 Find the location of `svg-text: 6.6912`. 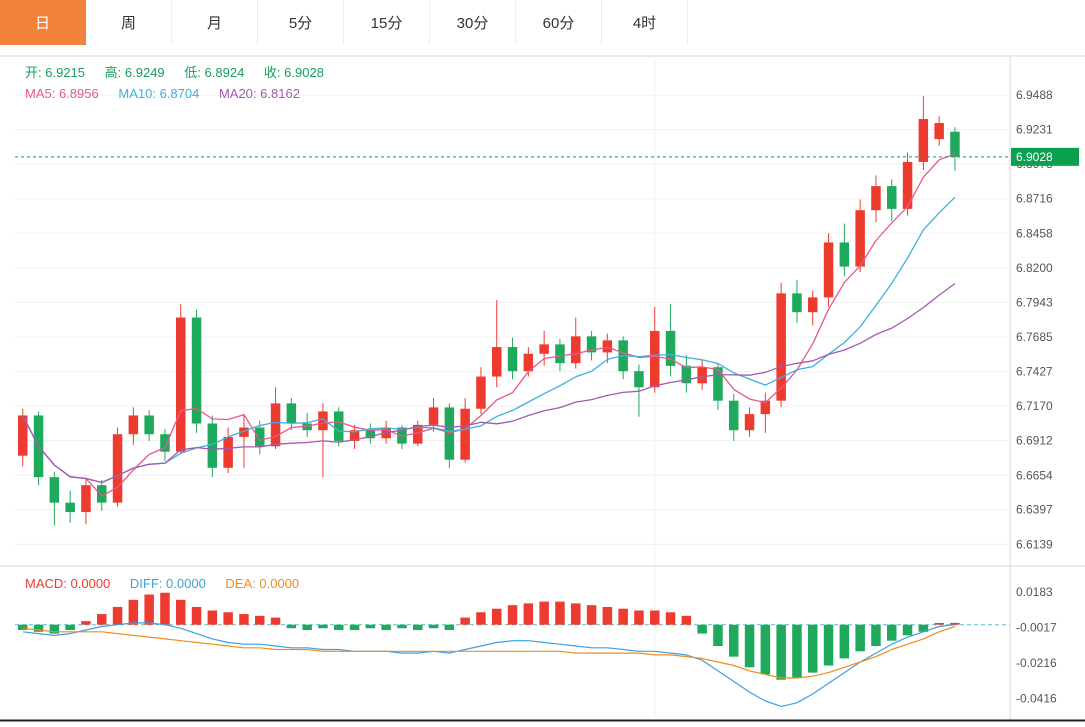

svg-text: 6.6912 is located at coordinates (1034, 441).